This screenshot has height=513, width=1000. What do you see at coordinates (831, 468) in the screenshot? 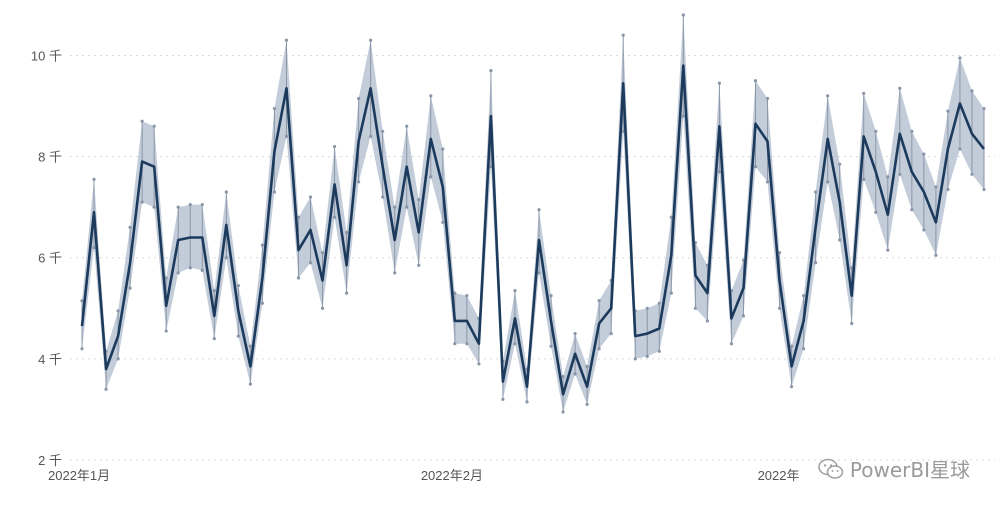
I see `wechat-icon` at bounding box center [831, 468].